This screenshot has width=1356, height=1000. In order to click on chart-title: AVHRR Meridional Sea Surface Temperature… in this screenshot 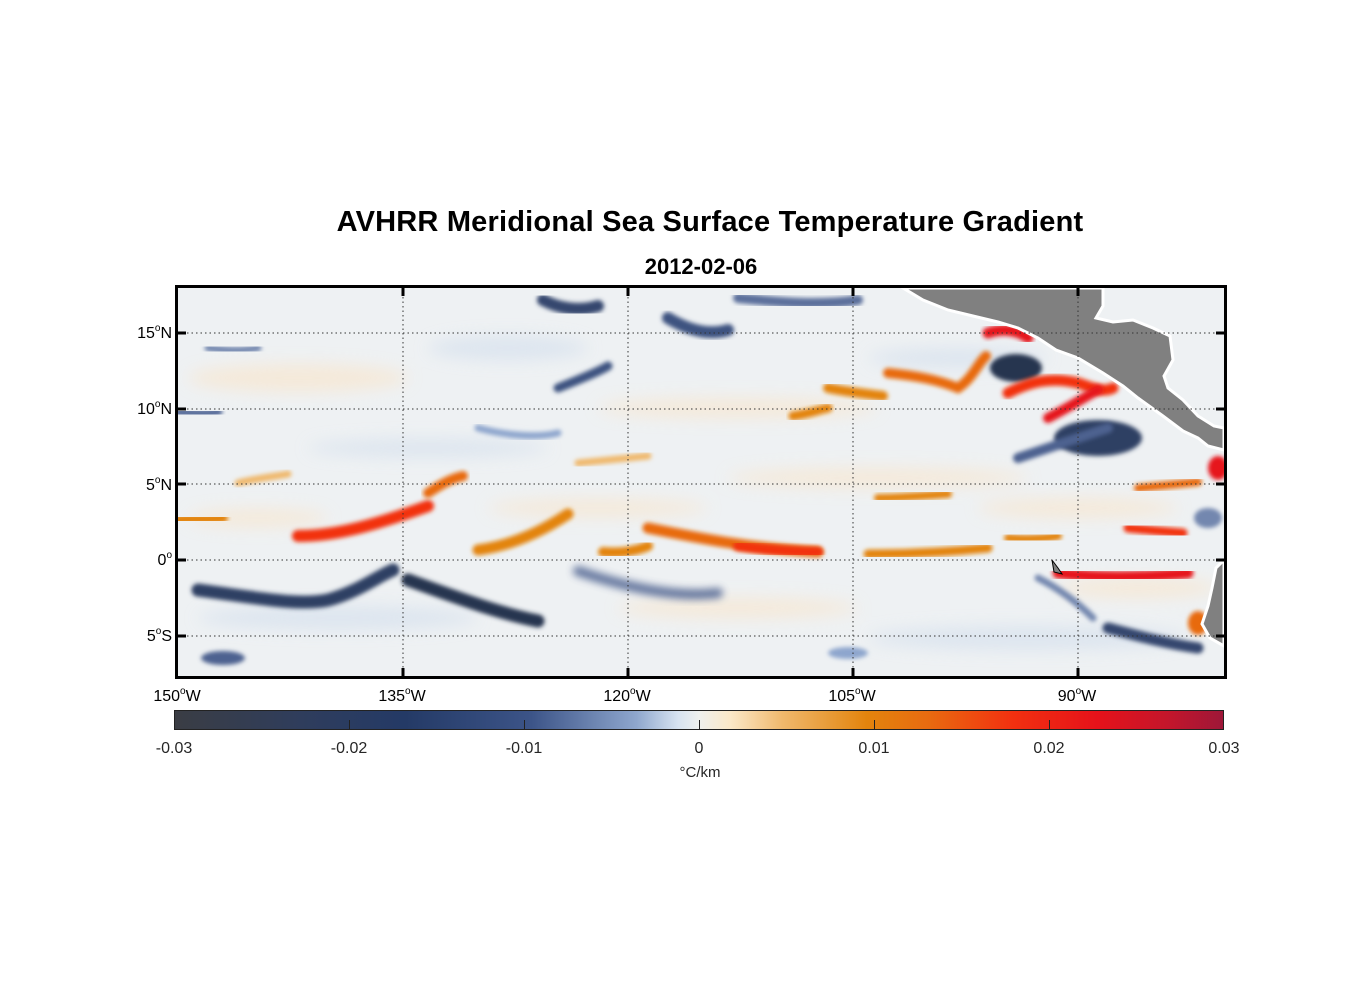, I will do `click(710, 222)`.